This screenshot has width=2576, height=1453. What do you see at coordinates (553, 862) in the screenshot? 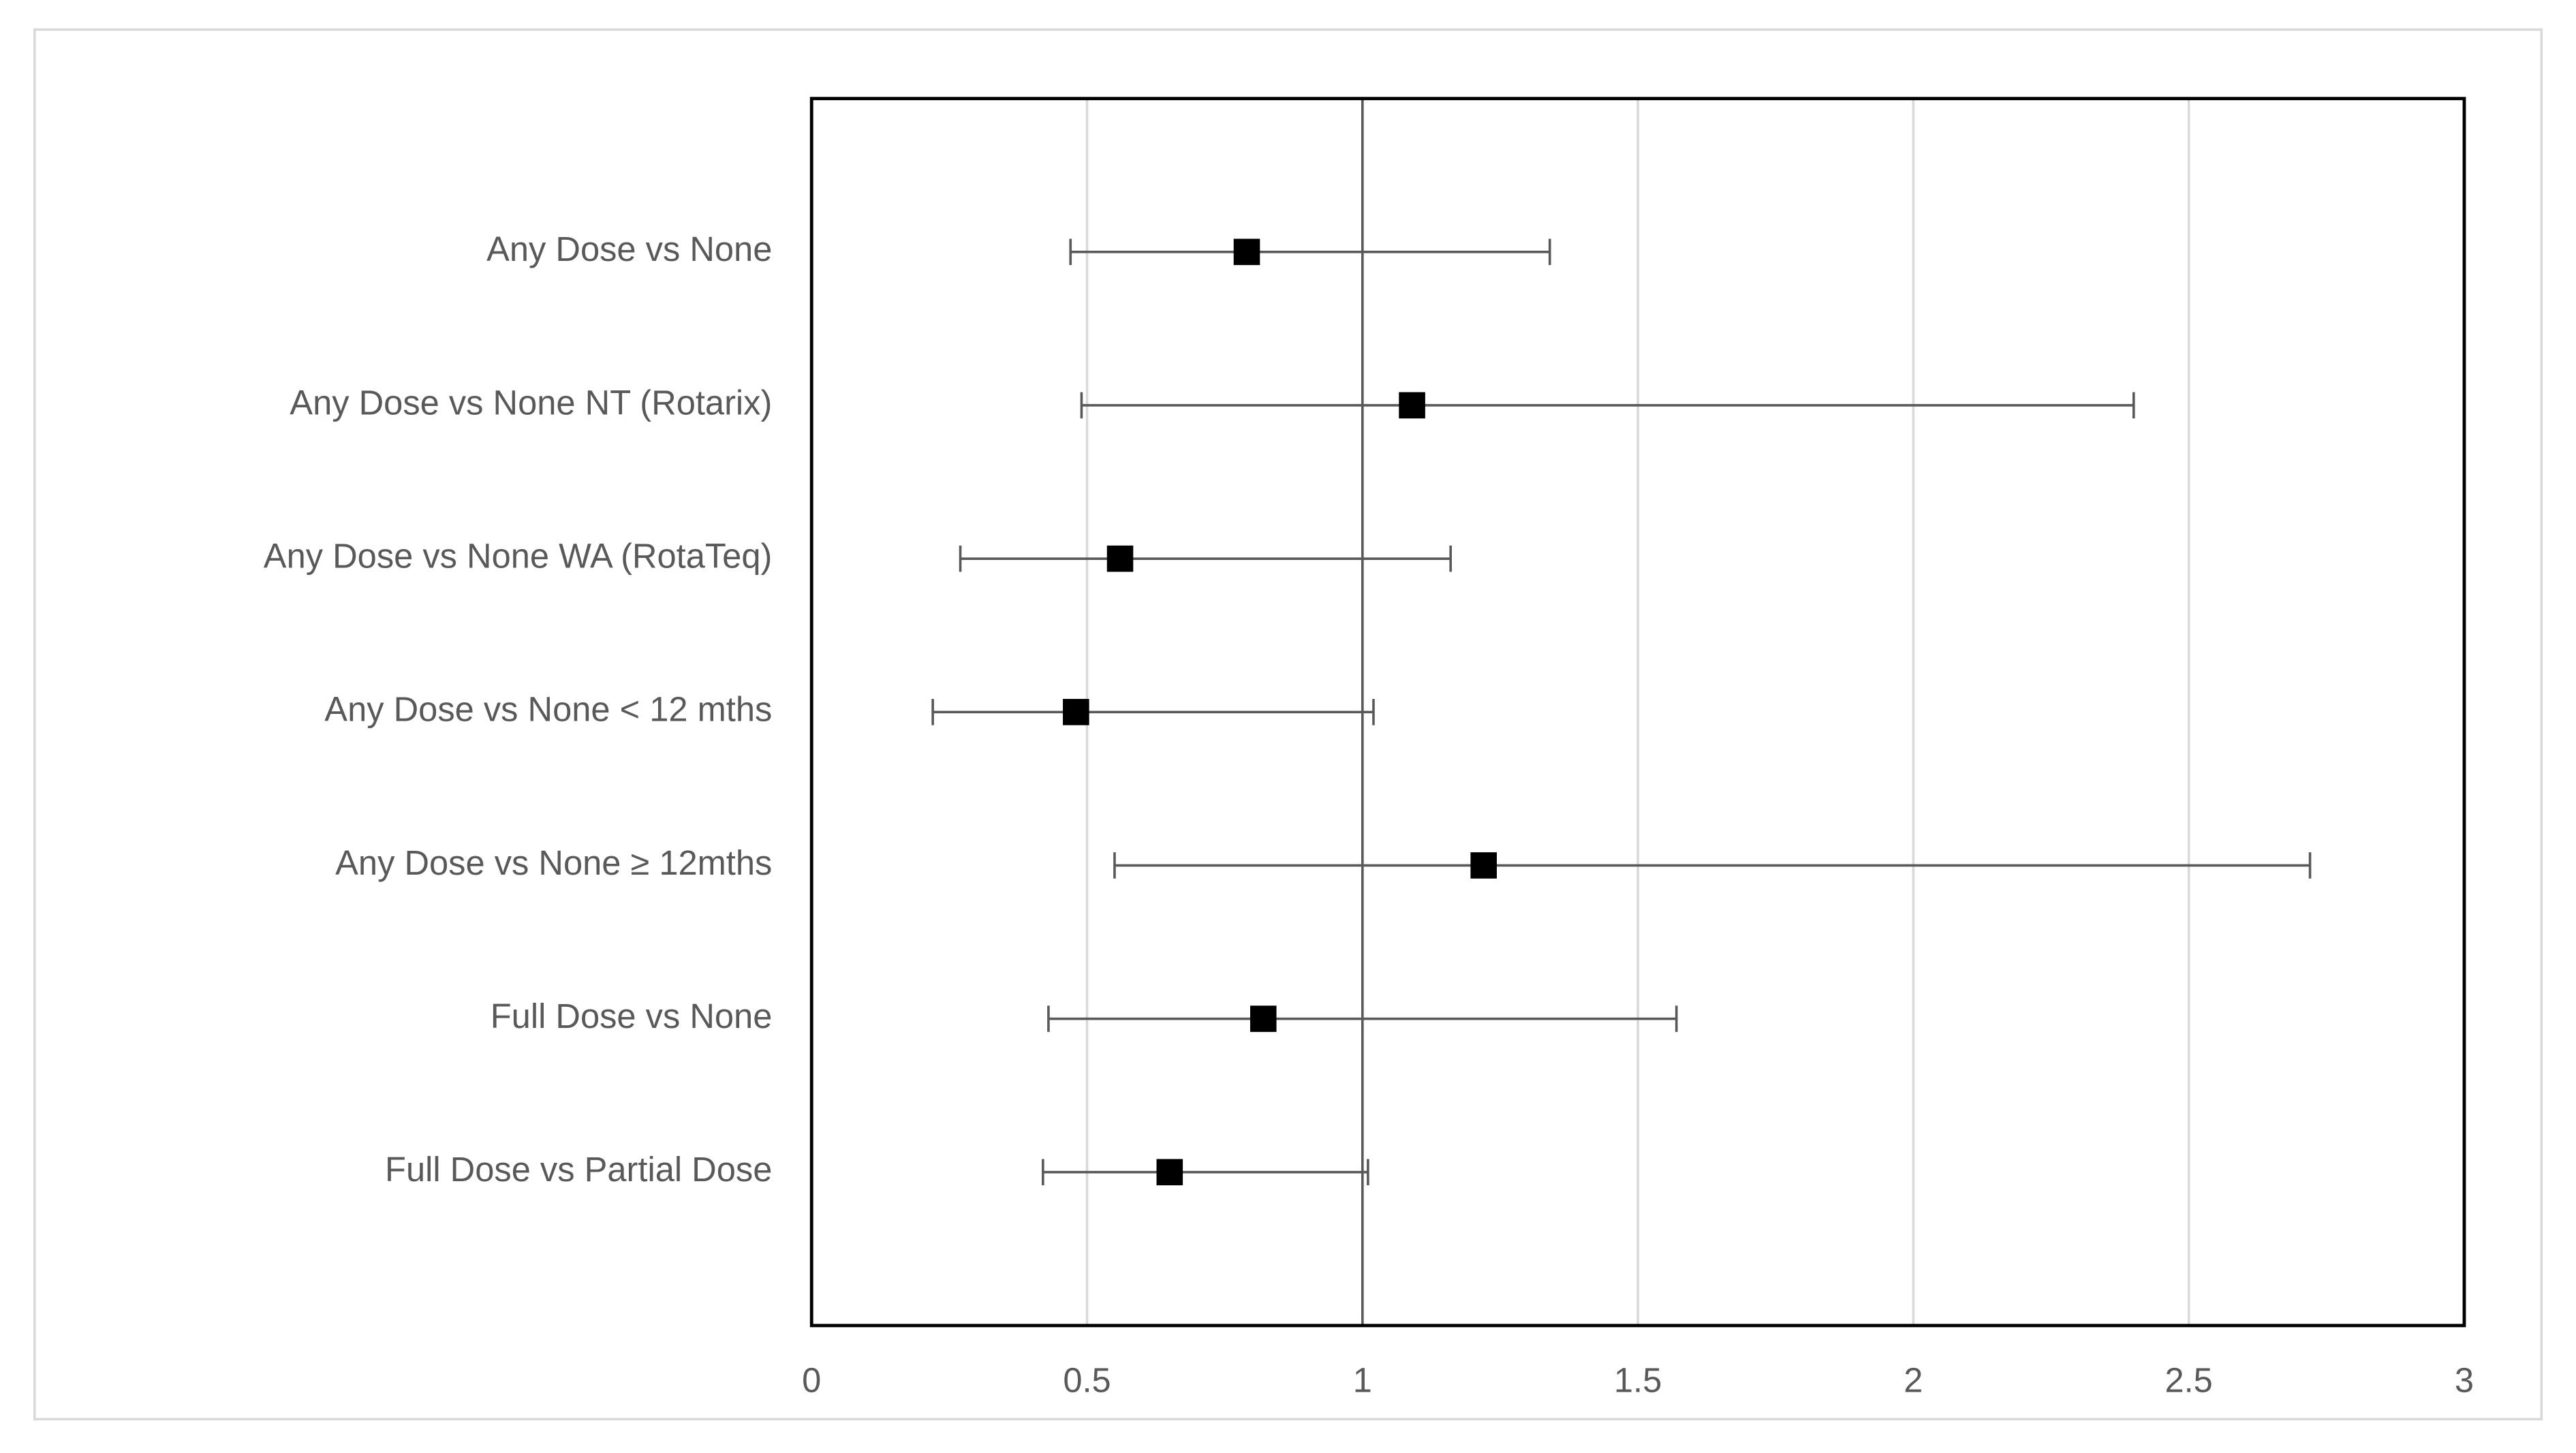
I see `y-tick-label: Any Dose vs None ≥ 12mths` at bounding box center [553, 862].